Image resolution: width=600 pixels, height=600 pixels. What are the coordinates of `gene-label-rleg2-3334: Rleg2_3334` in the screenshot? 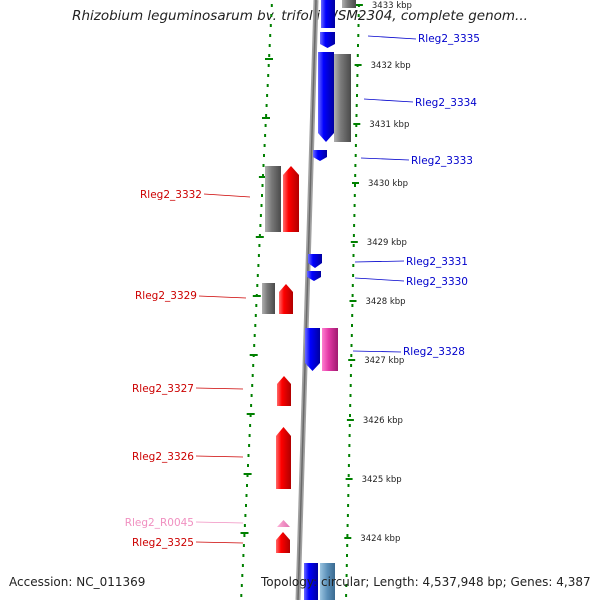 It's located at (446, 103).